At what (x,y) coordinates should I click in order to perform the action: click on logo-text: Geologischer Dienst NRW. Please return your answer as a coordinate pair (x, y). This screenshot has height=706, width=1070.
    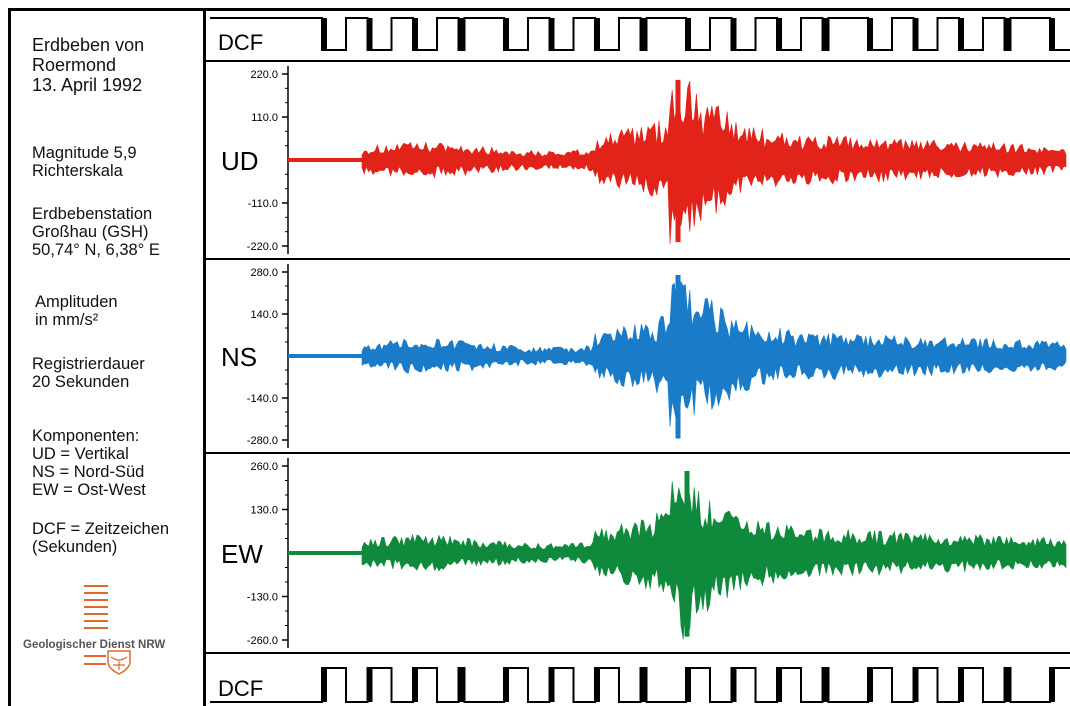
    Looking at the image, I should click on (94, 645).